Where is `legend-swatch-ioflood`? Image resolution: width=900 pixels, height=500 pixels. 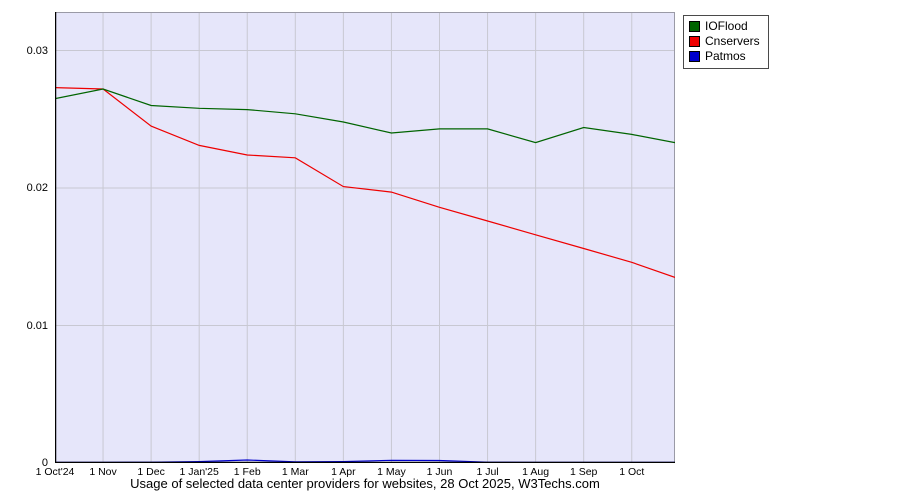 legend-swatch-ioflood is located at coordinates (694, 26).